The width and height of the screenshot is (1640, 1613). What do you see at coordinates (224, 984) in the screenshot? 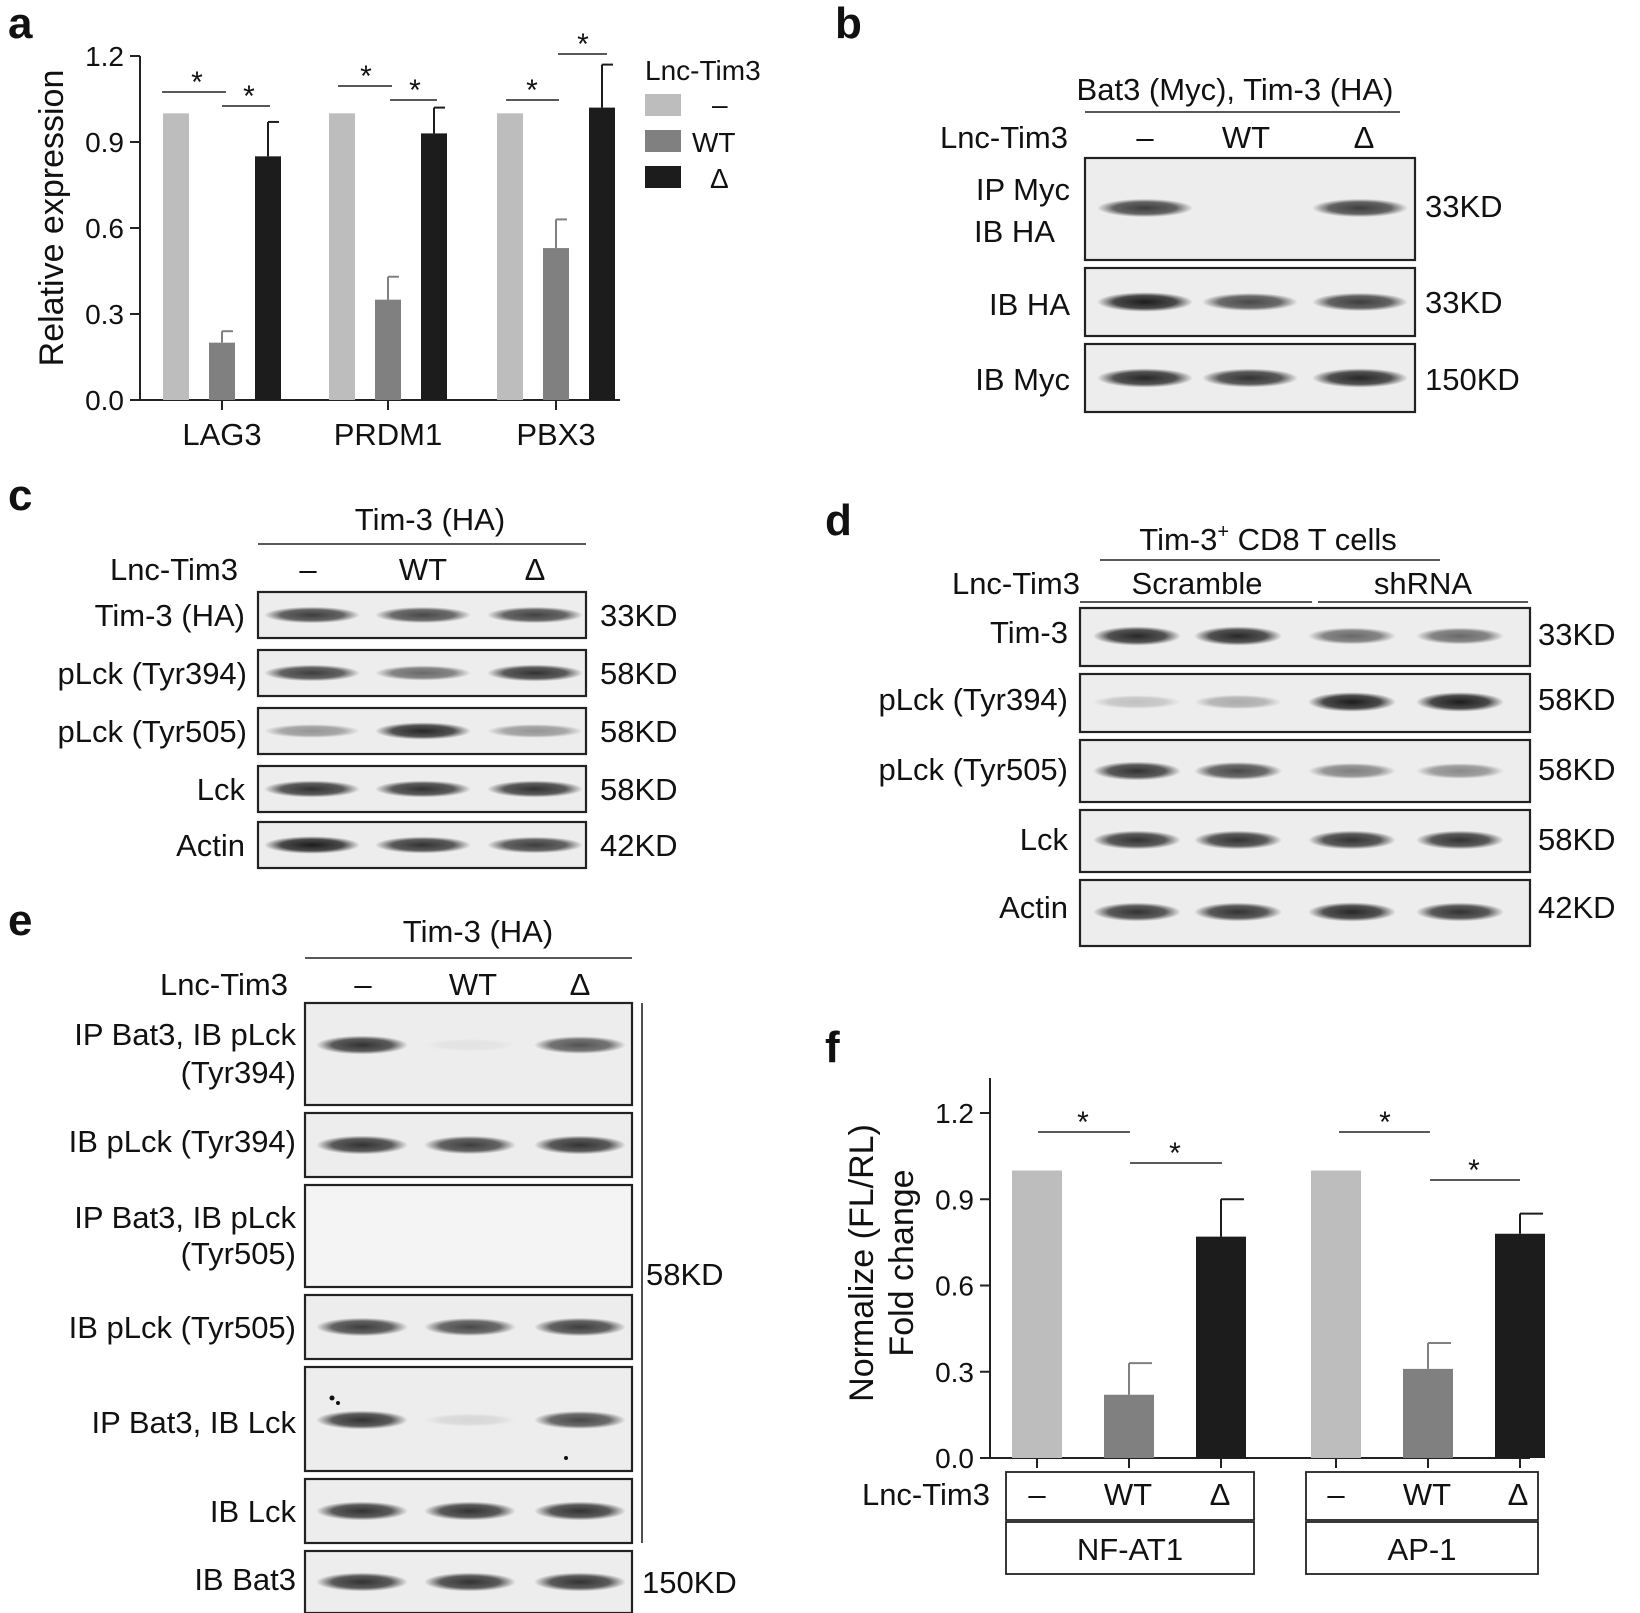
I see `panel-e-condition: Lnc-Tim3` at bounding box center [224, 984].